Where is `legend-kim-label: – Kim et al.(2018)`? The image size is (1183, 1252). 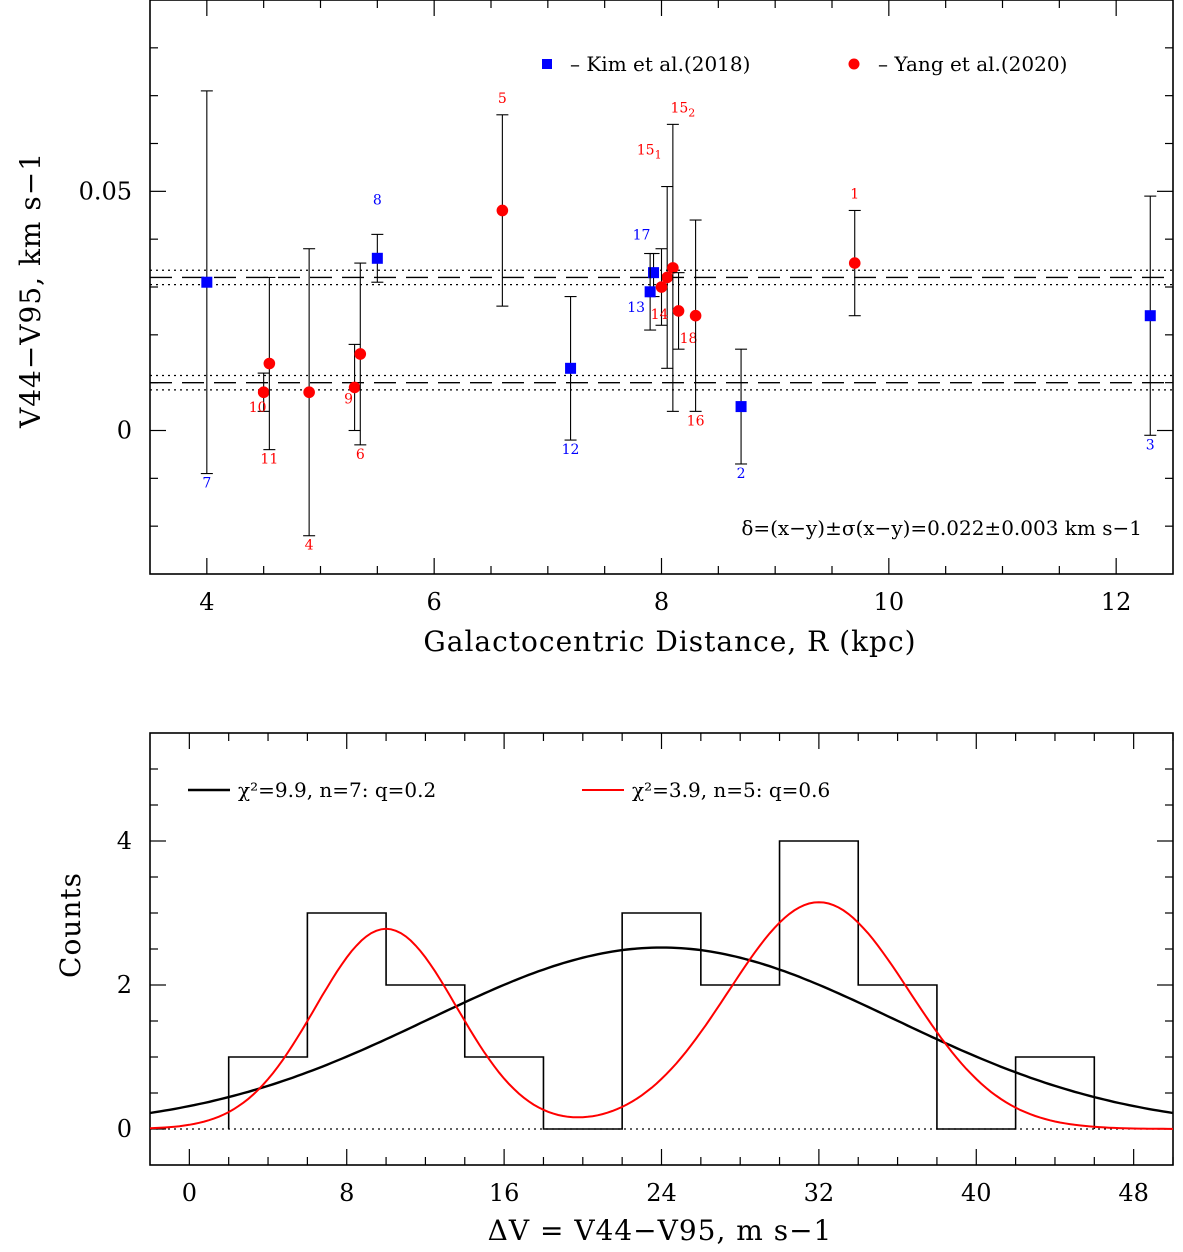
legend-kim-label: – Kim et al.(2018) is located at coordinates (660, 64).